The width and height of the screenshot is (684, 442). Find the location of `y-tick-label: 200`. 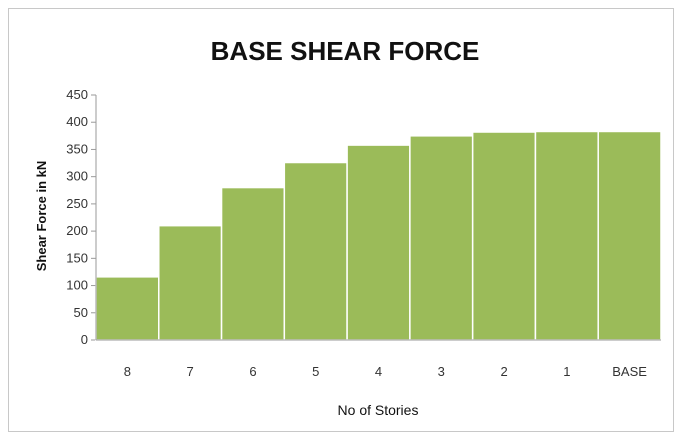

y-tick-label: 200 is located at coordinates (77, 230).